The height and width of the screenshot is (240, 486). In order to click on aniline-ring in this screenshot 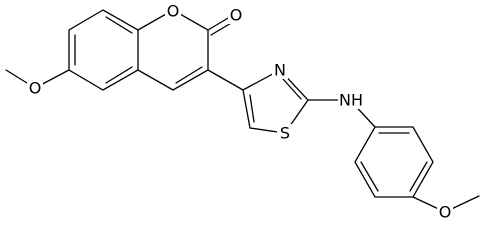, I will do `click(394, 162)`.